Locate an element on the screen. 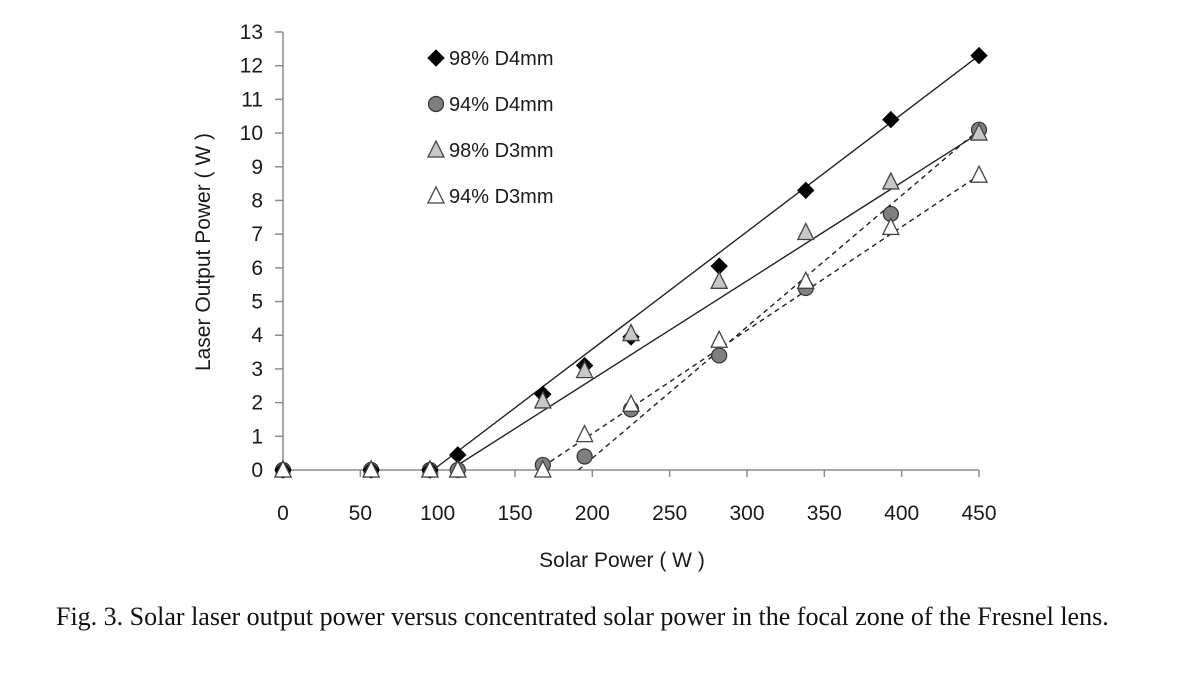 This screenshot has width=1200, height=686. x-tick-label: 0 is located at coordinates (283, 513).